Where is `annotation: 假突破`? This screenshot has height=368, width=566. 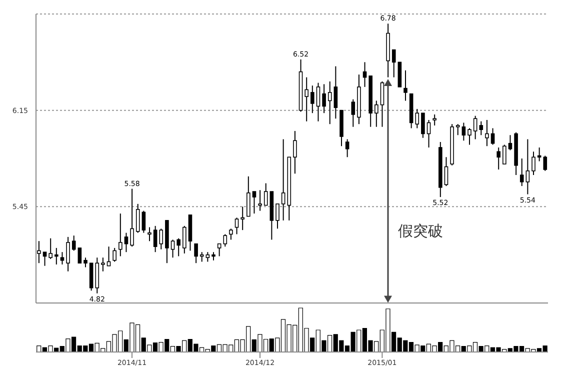
annotation: 假突破 is located at coordinates (420, 232).